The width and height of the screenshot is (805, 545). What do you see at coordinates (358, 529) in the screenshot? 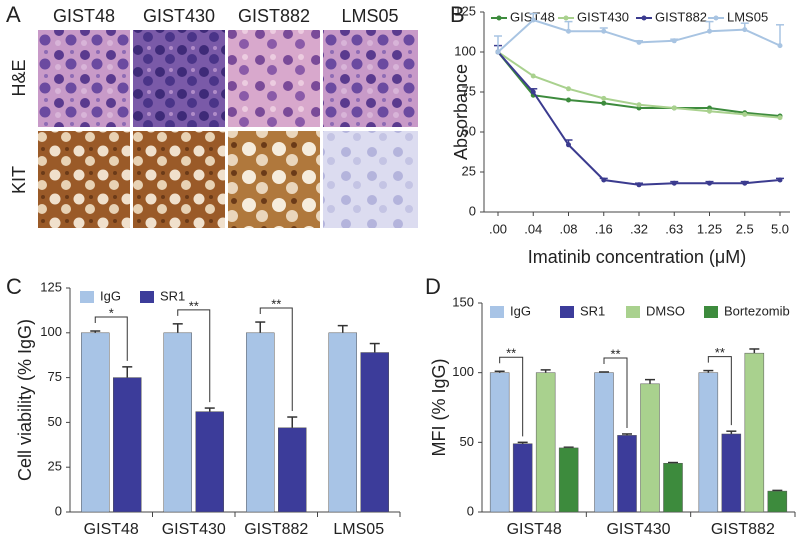
I see `x-tick-label: LMS05` at bounding box center [358, 529].